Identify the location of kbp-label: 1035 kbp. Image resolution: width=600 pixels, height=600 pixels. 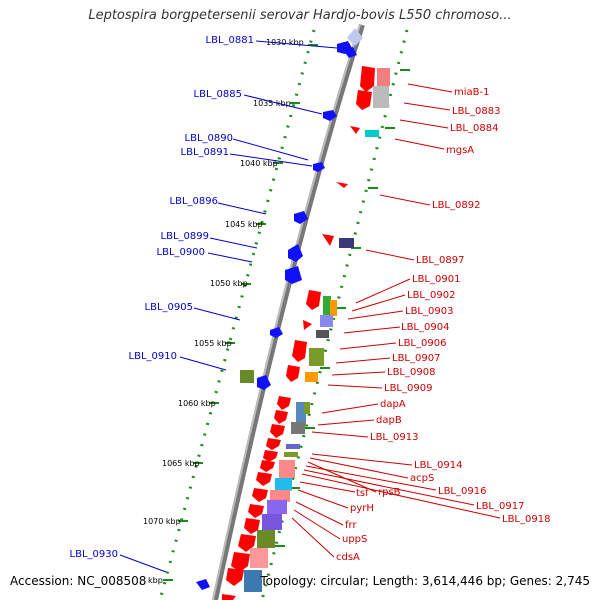
(272, 103).